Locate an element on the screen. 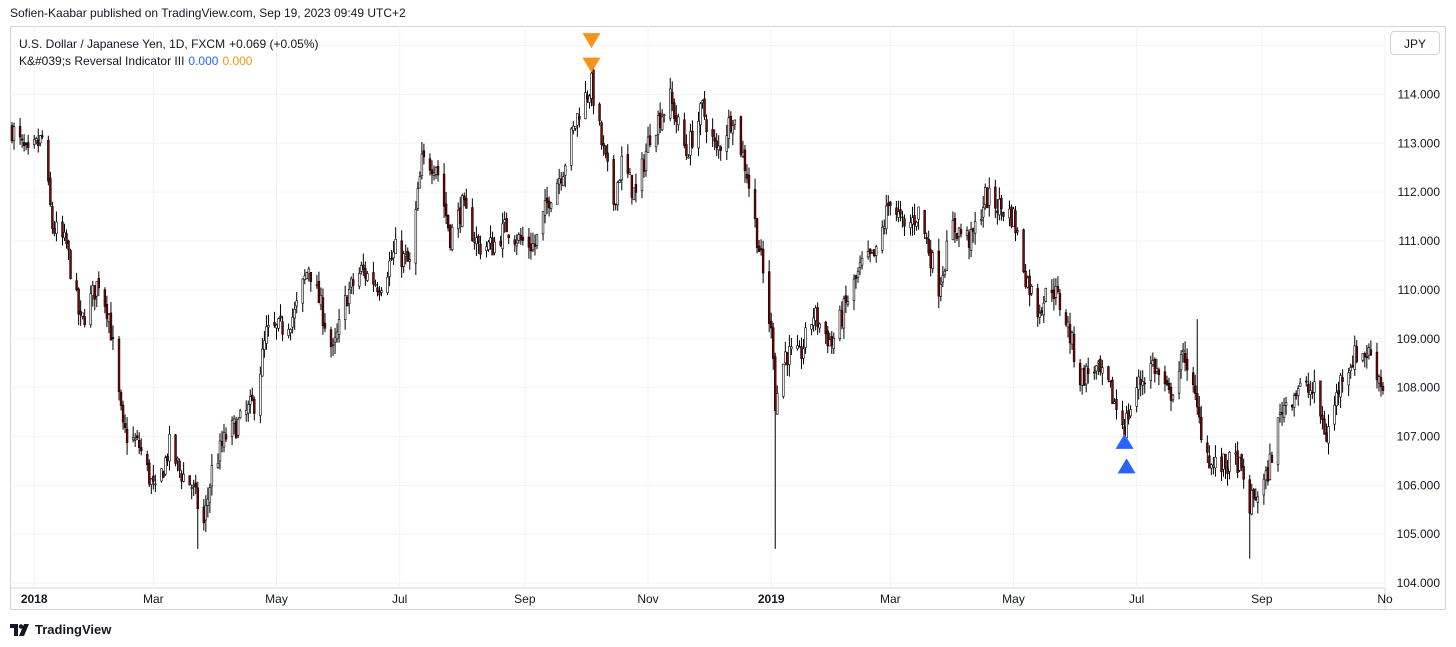 Image resolution: width=1456 pixels, height=647 pixels. symbol-title: U.S. Dollar / Japanese Yen, 1D, FXCM is located at coordinates (122, 44).